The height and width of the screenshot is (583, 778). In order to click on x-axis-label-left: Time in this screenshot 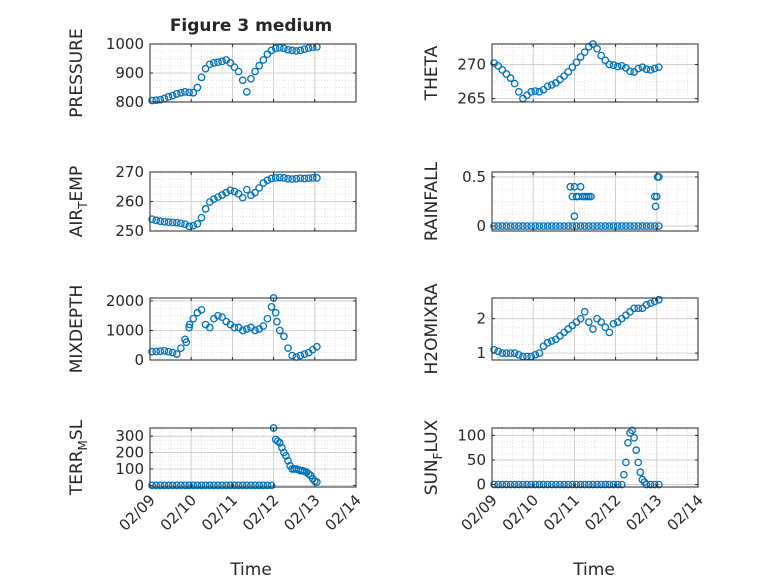, I will do `click(250, 570)`.